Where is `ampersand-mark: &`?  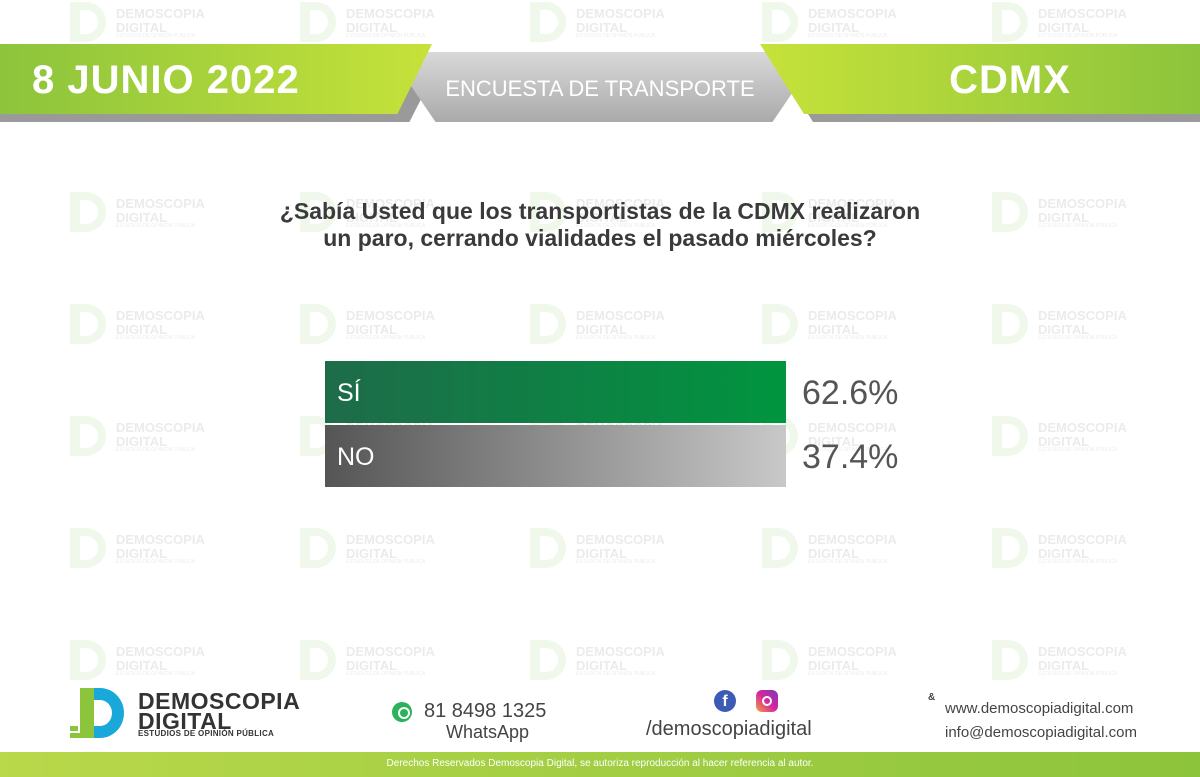 ampersand-mark: & is located at coordinates (932, 697).